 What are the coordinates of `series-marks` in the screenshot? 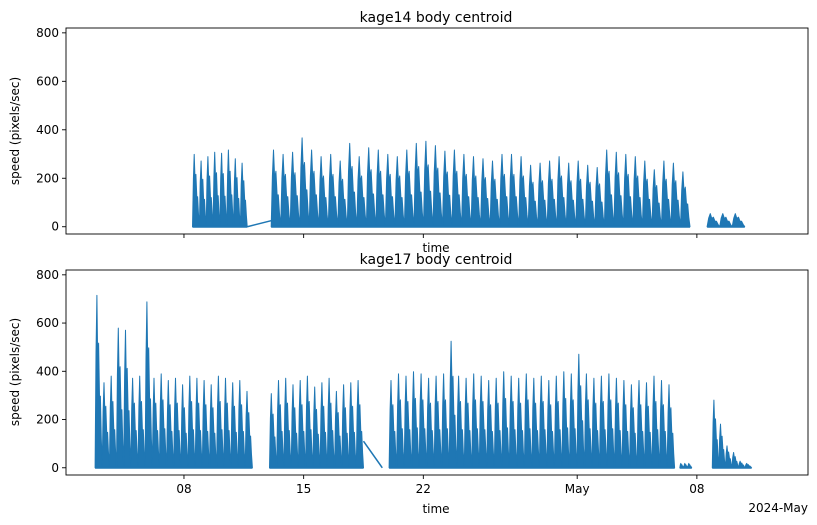 It's located at (469, 182).